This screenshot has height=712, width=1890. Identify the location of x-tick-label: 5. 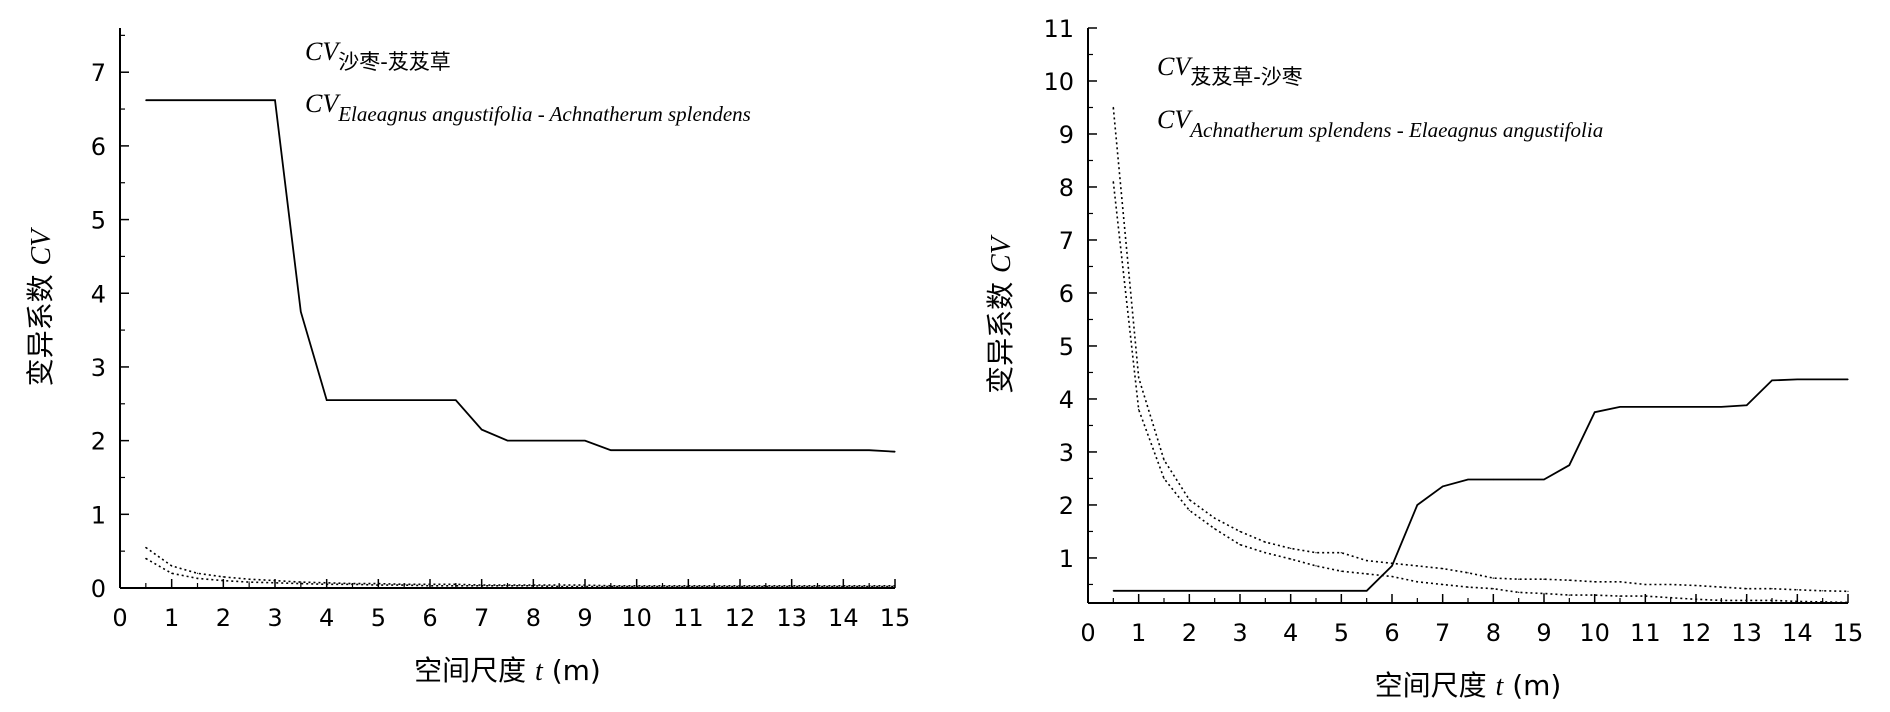
(1341, 633).